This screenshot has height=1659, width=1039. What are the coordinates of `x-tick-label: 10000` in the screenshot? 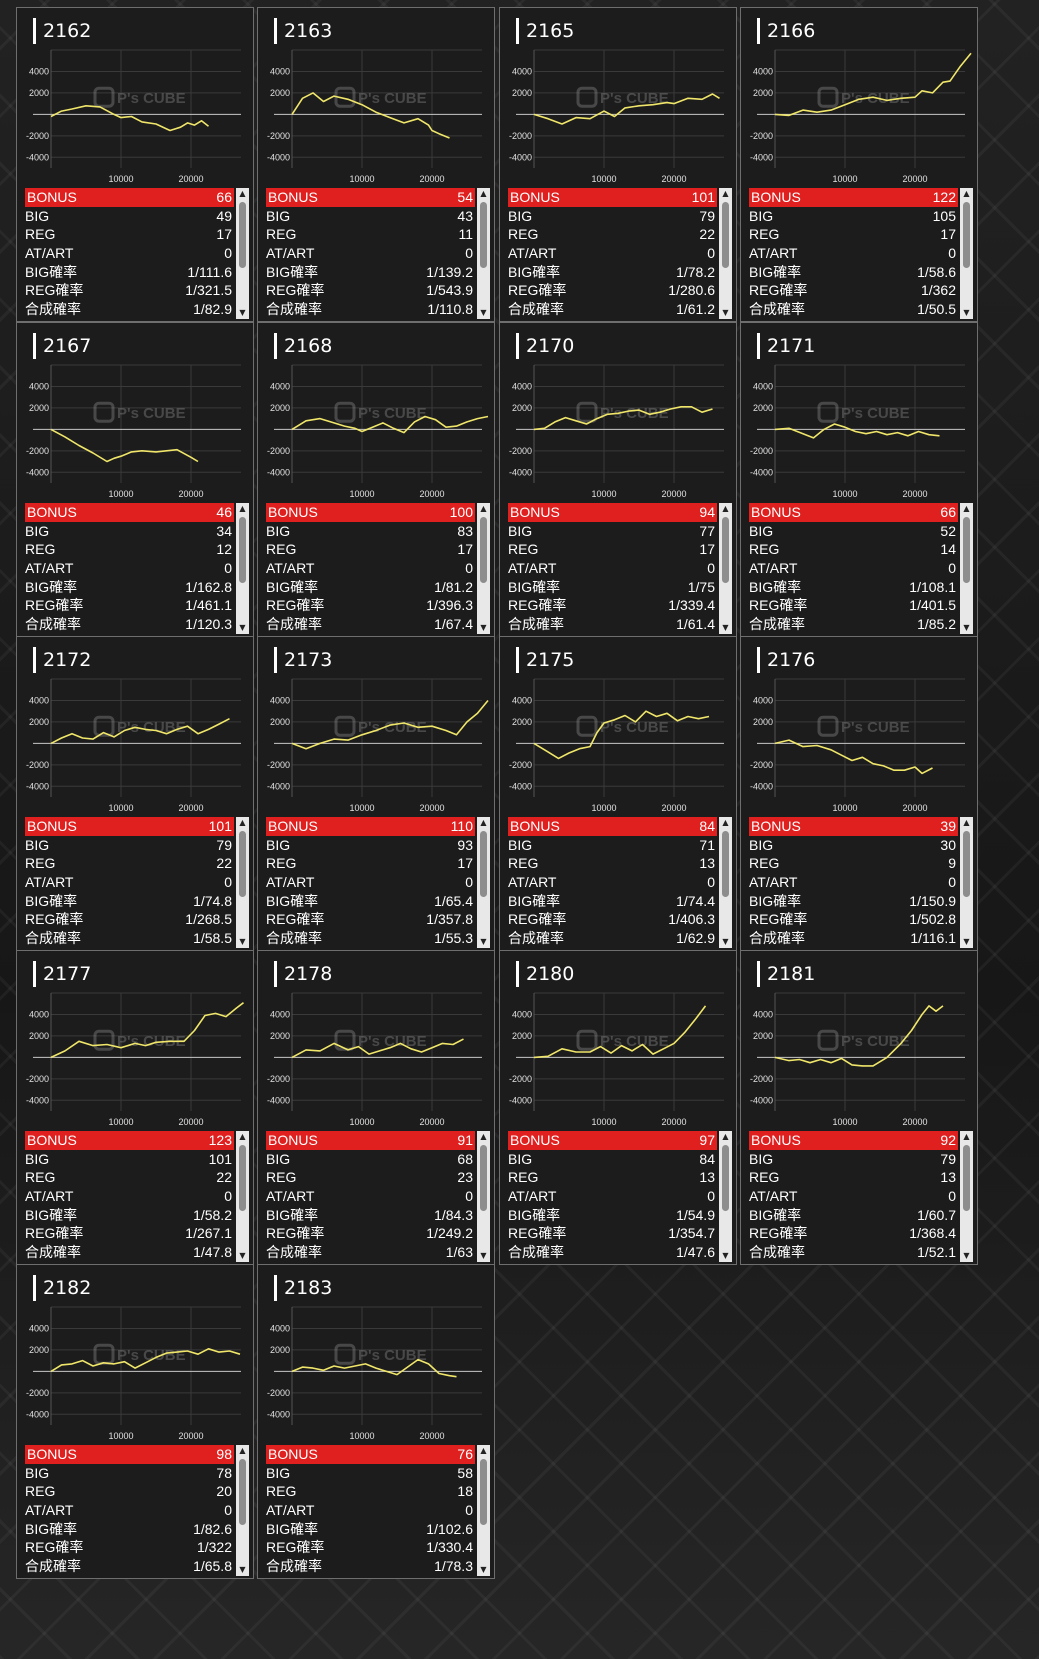 It's located at (361, 808).